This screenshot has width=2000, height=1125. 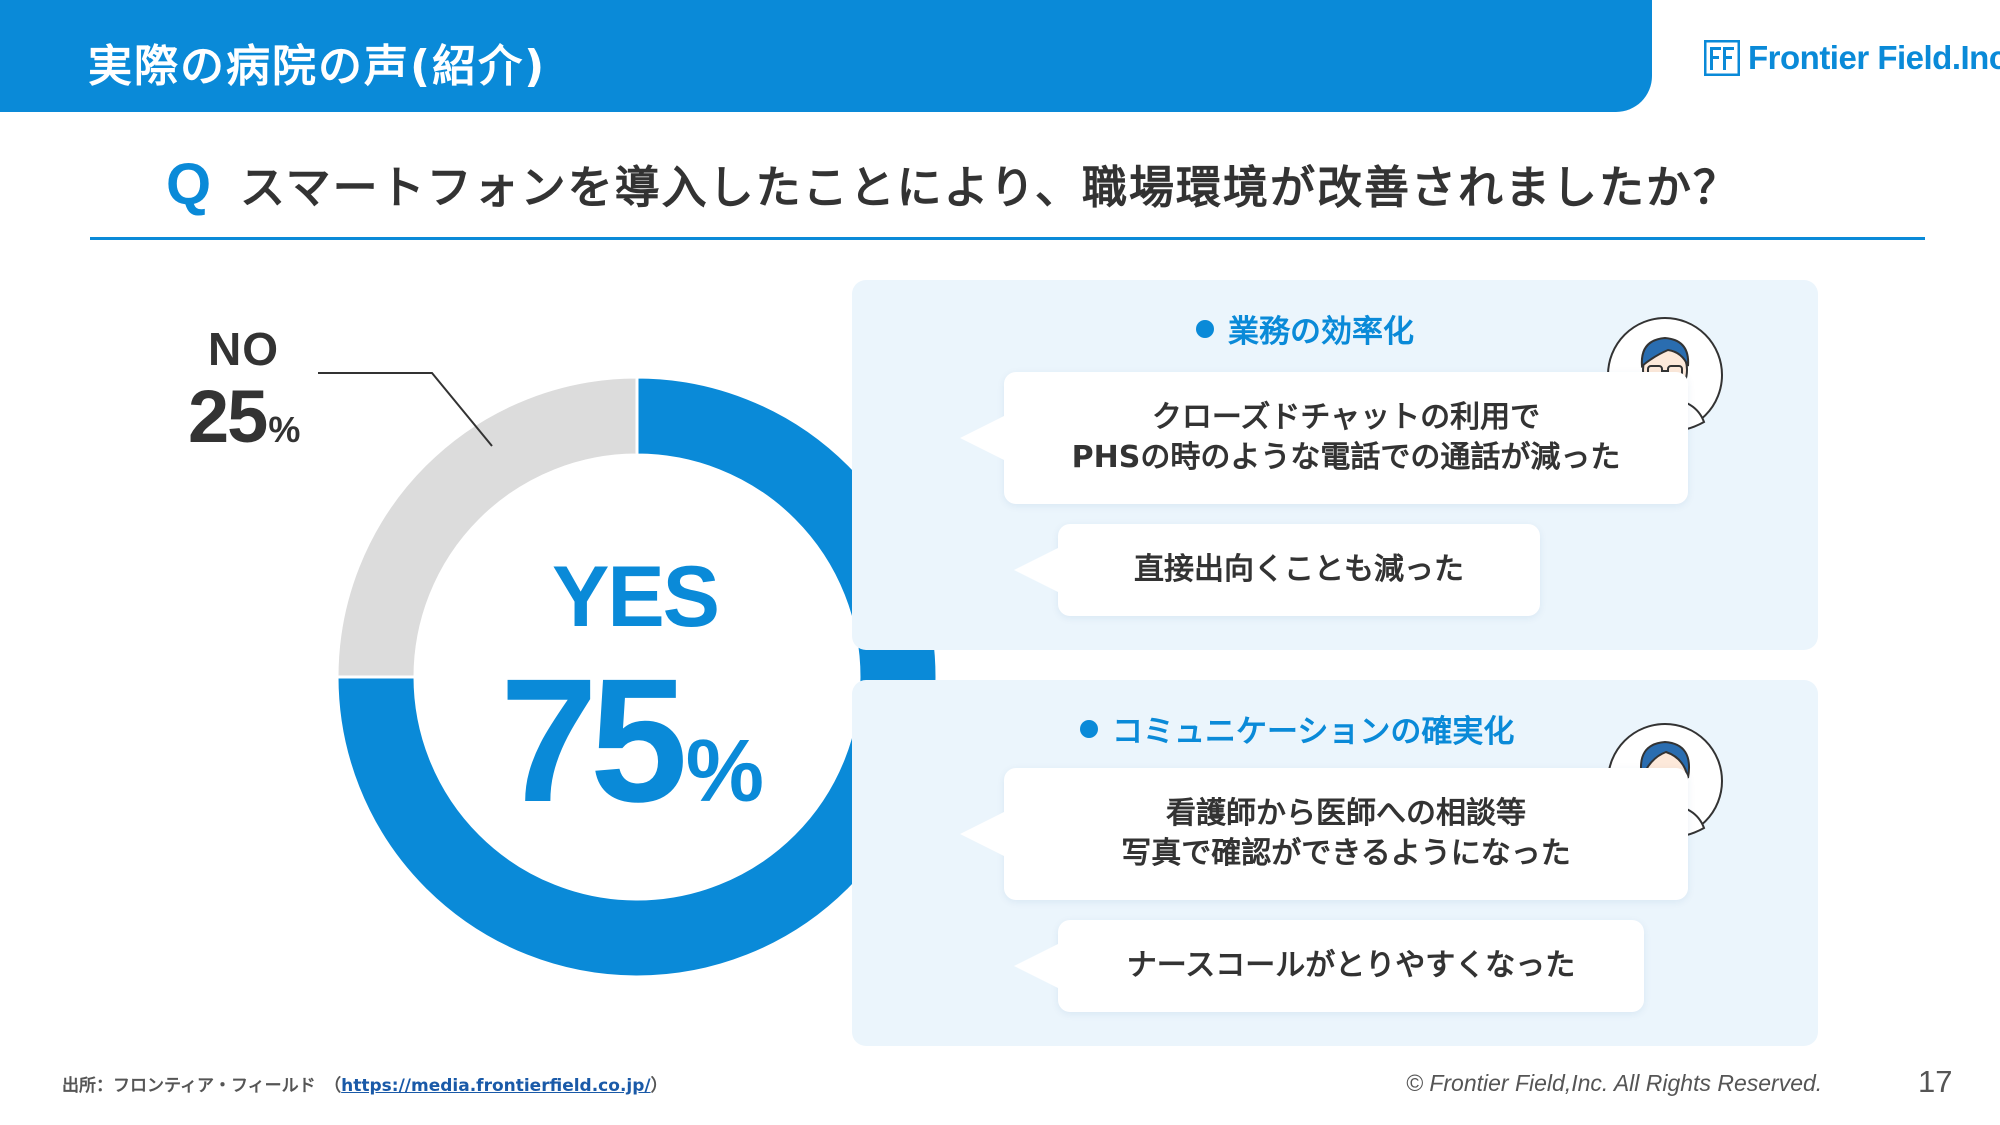 What do you see at coordinates (1351, 965) in the screenshot?
I see `bubble-line: ナースコールがとりやすくなった` at bounding box center [1351, 965].